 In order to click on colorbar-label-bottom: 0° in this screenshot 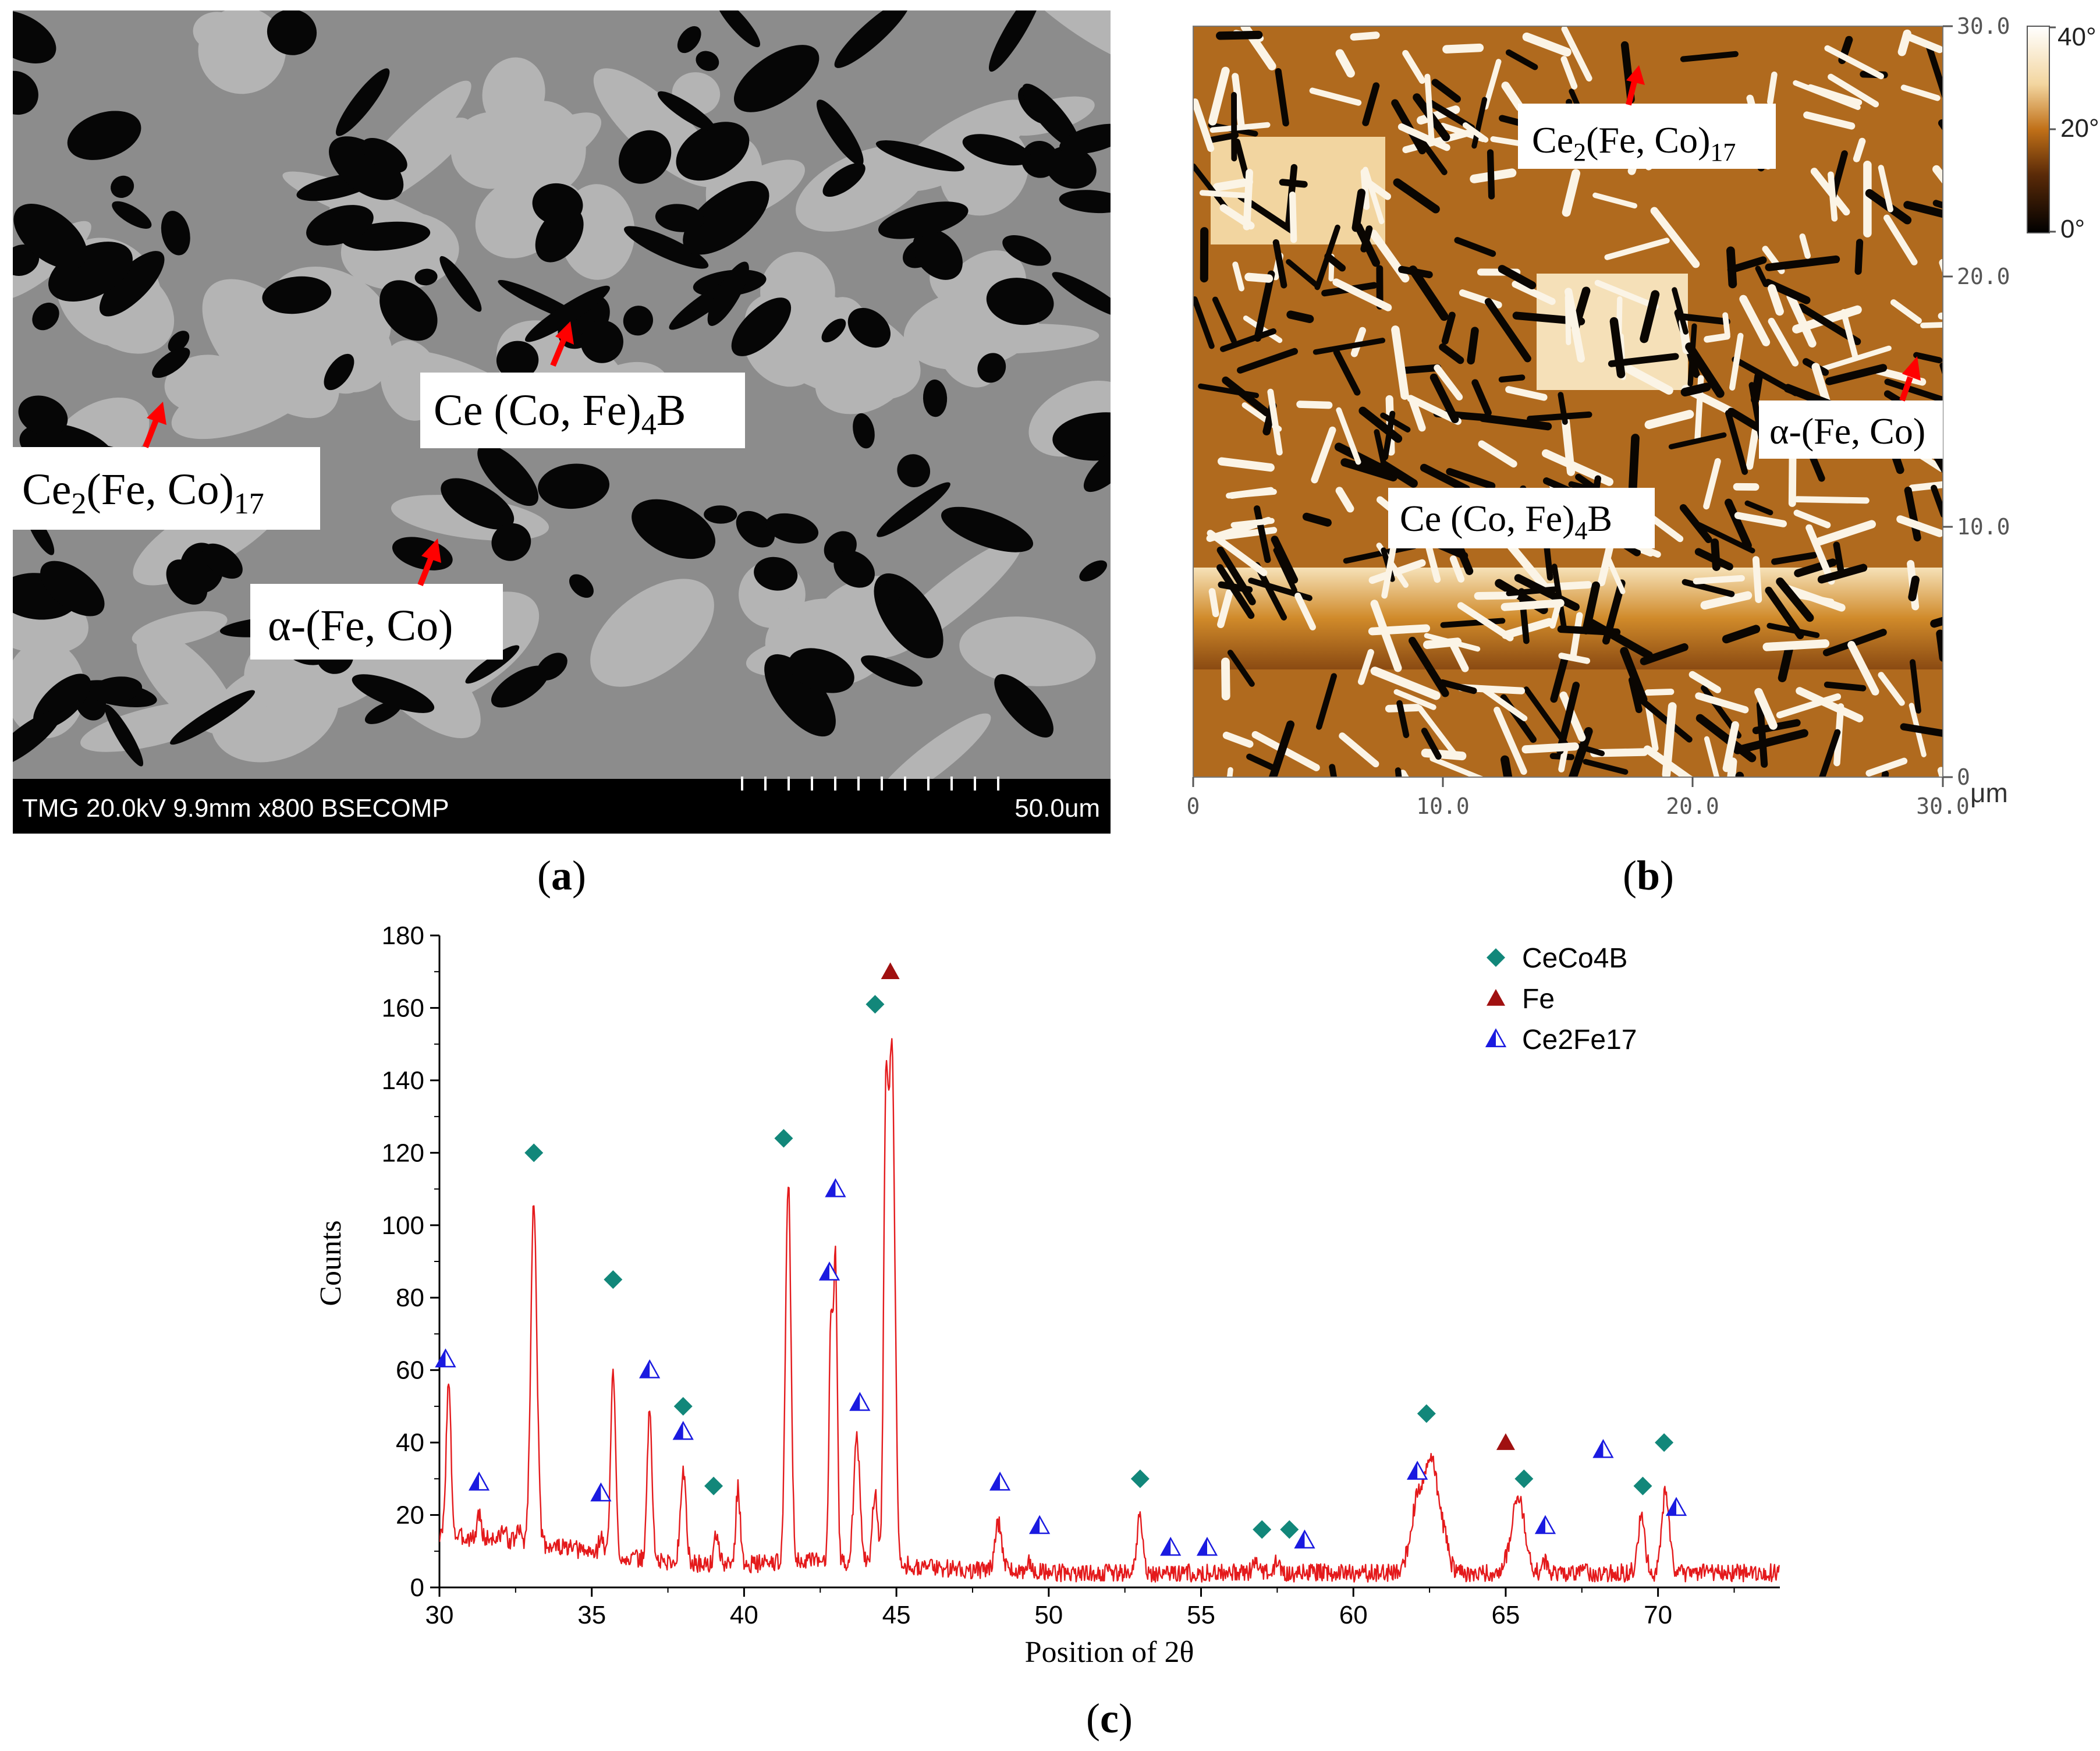, I will do `click(2072, 229)`.